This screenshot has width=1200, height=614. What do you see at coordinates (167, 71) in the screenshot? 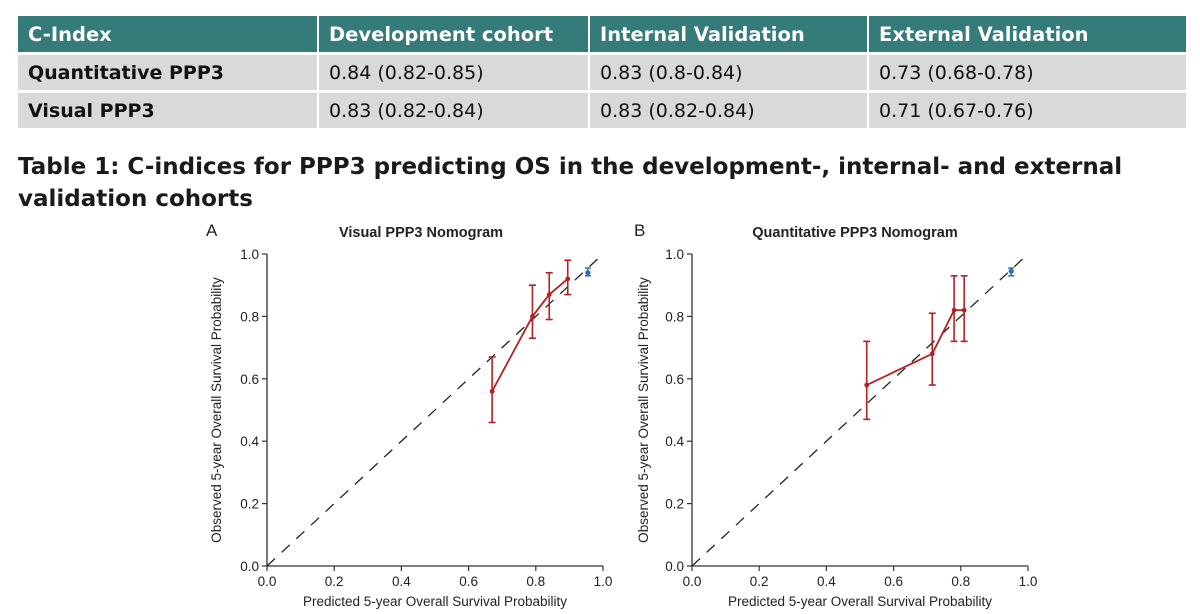
I see `row-header: Quantitative PPP3` at bounding box center [167, 71].